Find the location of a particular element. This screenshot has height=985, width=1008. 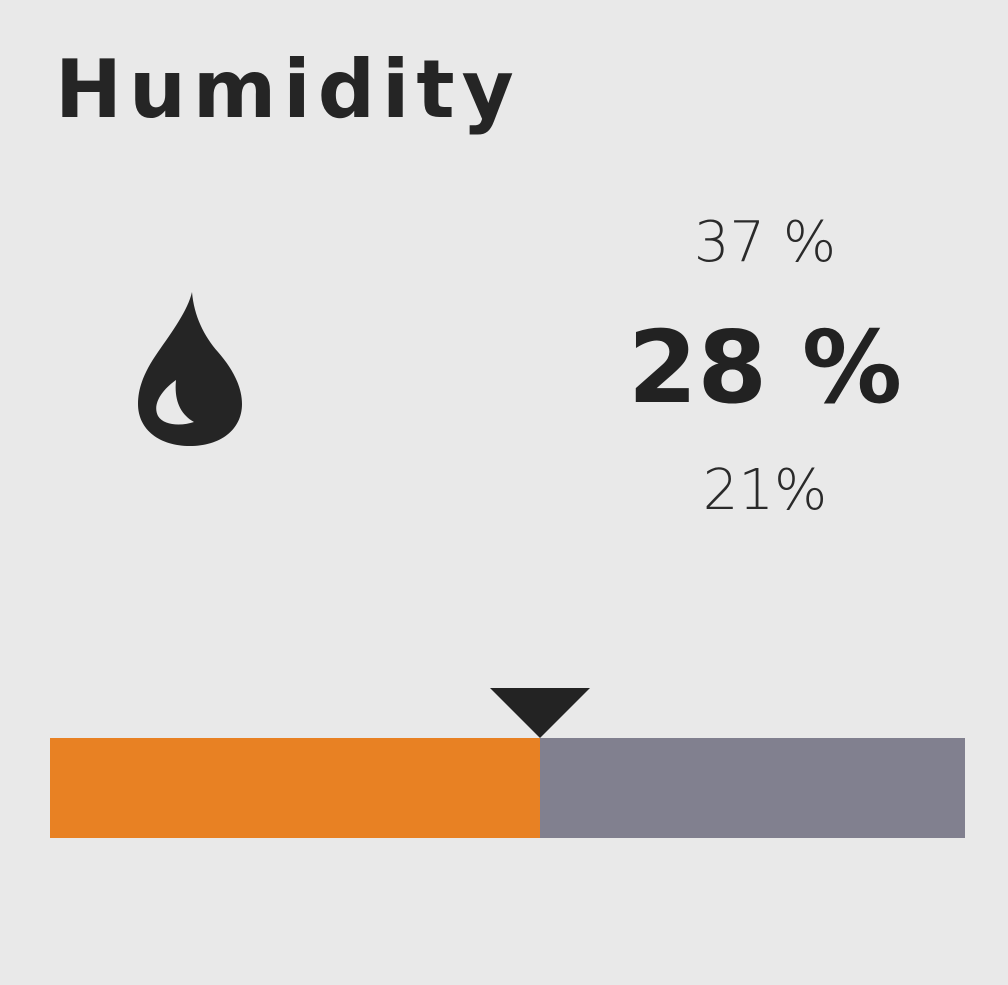

humidity-current-value: 28 % is located at coordinates (765, 367).